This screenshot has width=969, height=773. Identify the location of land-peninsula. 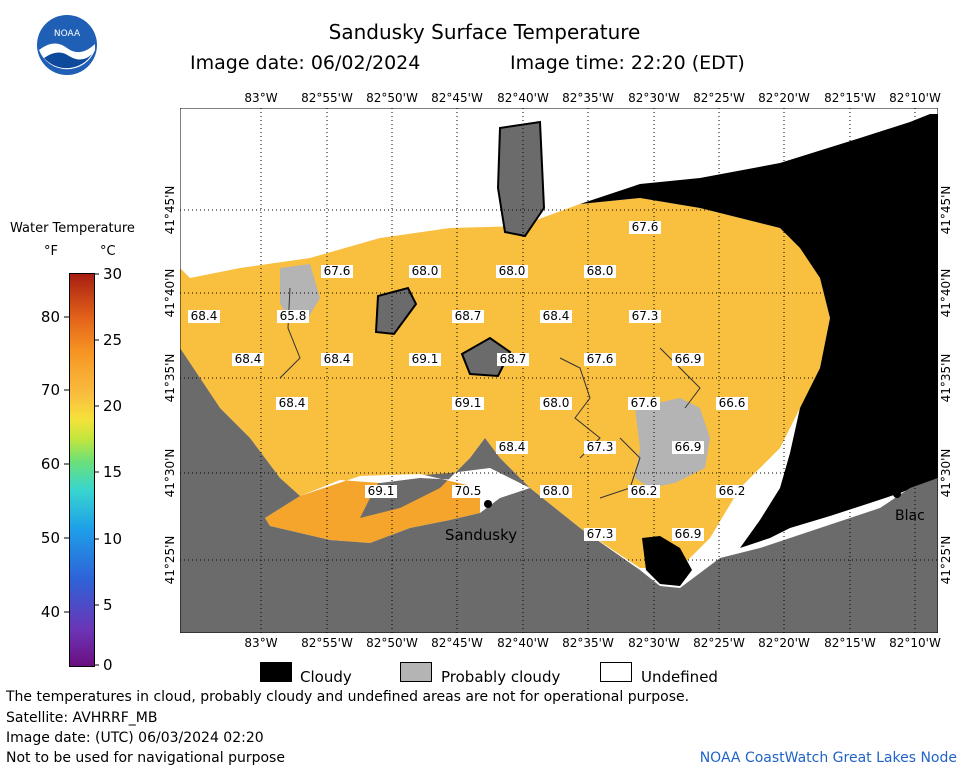
(445, 478).